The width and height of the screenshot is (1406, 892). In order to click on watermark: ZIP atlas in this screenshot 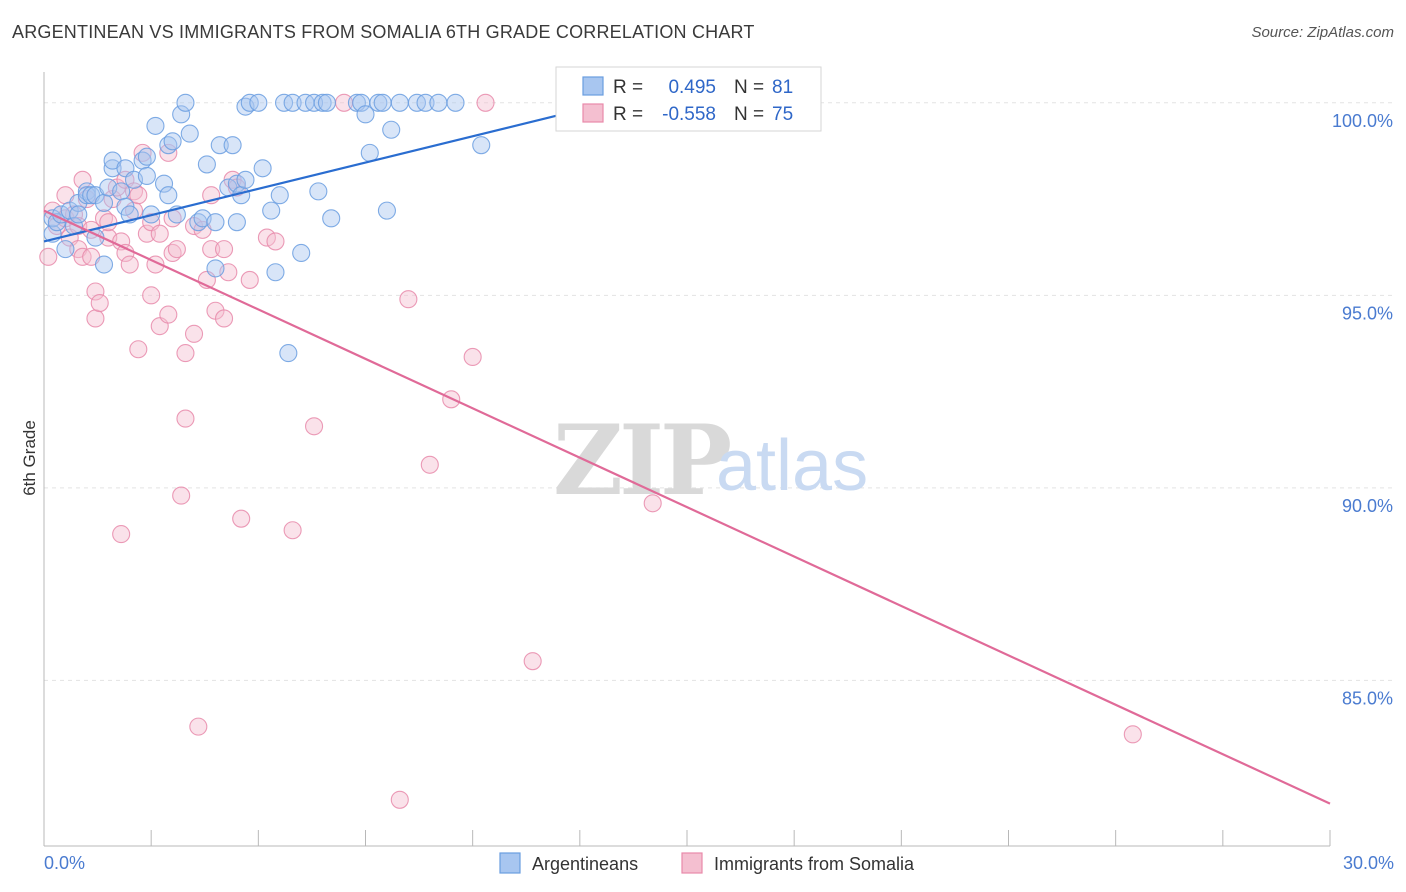, I will do `click(710, 460)`.